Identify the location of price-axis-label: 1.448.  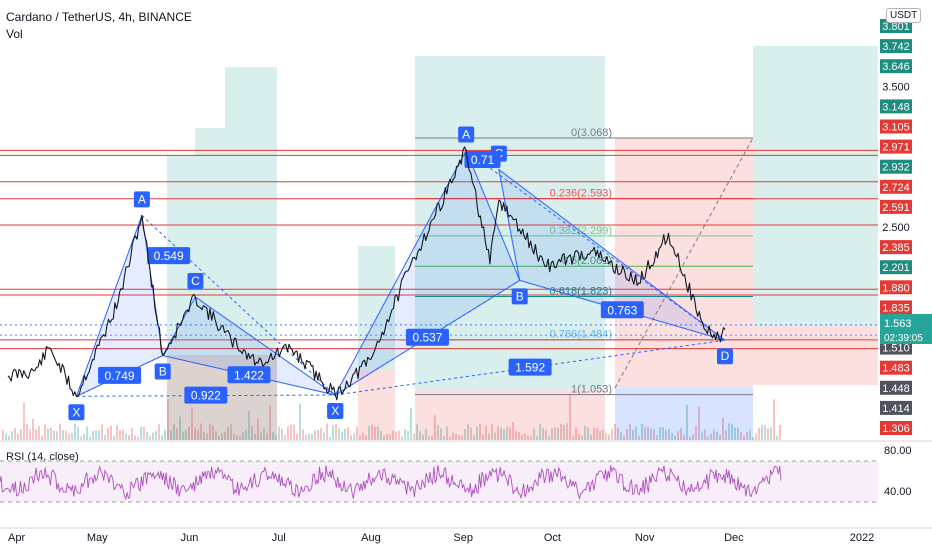
(896, 389).